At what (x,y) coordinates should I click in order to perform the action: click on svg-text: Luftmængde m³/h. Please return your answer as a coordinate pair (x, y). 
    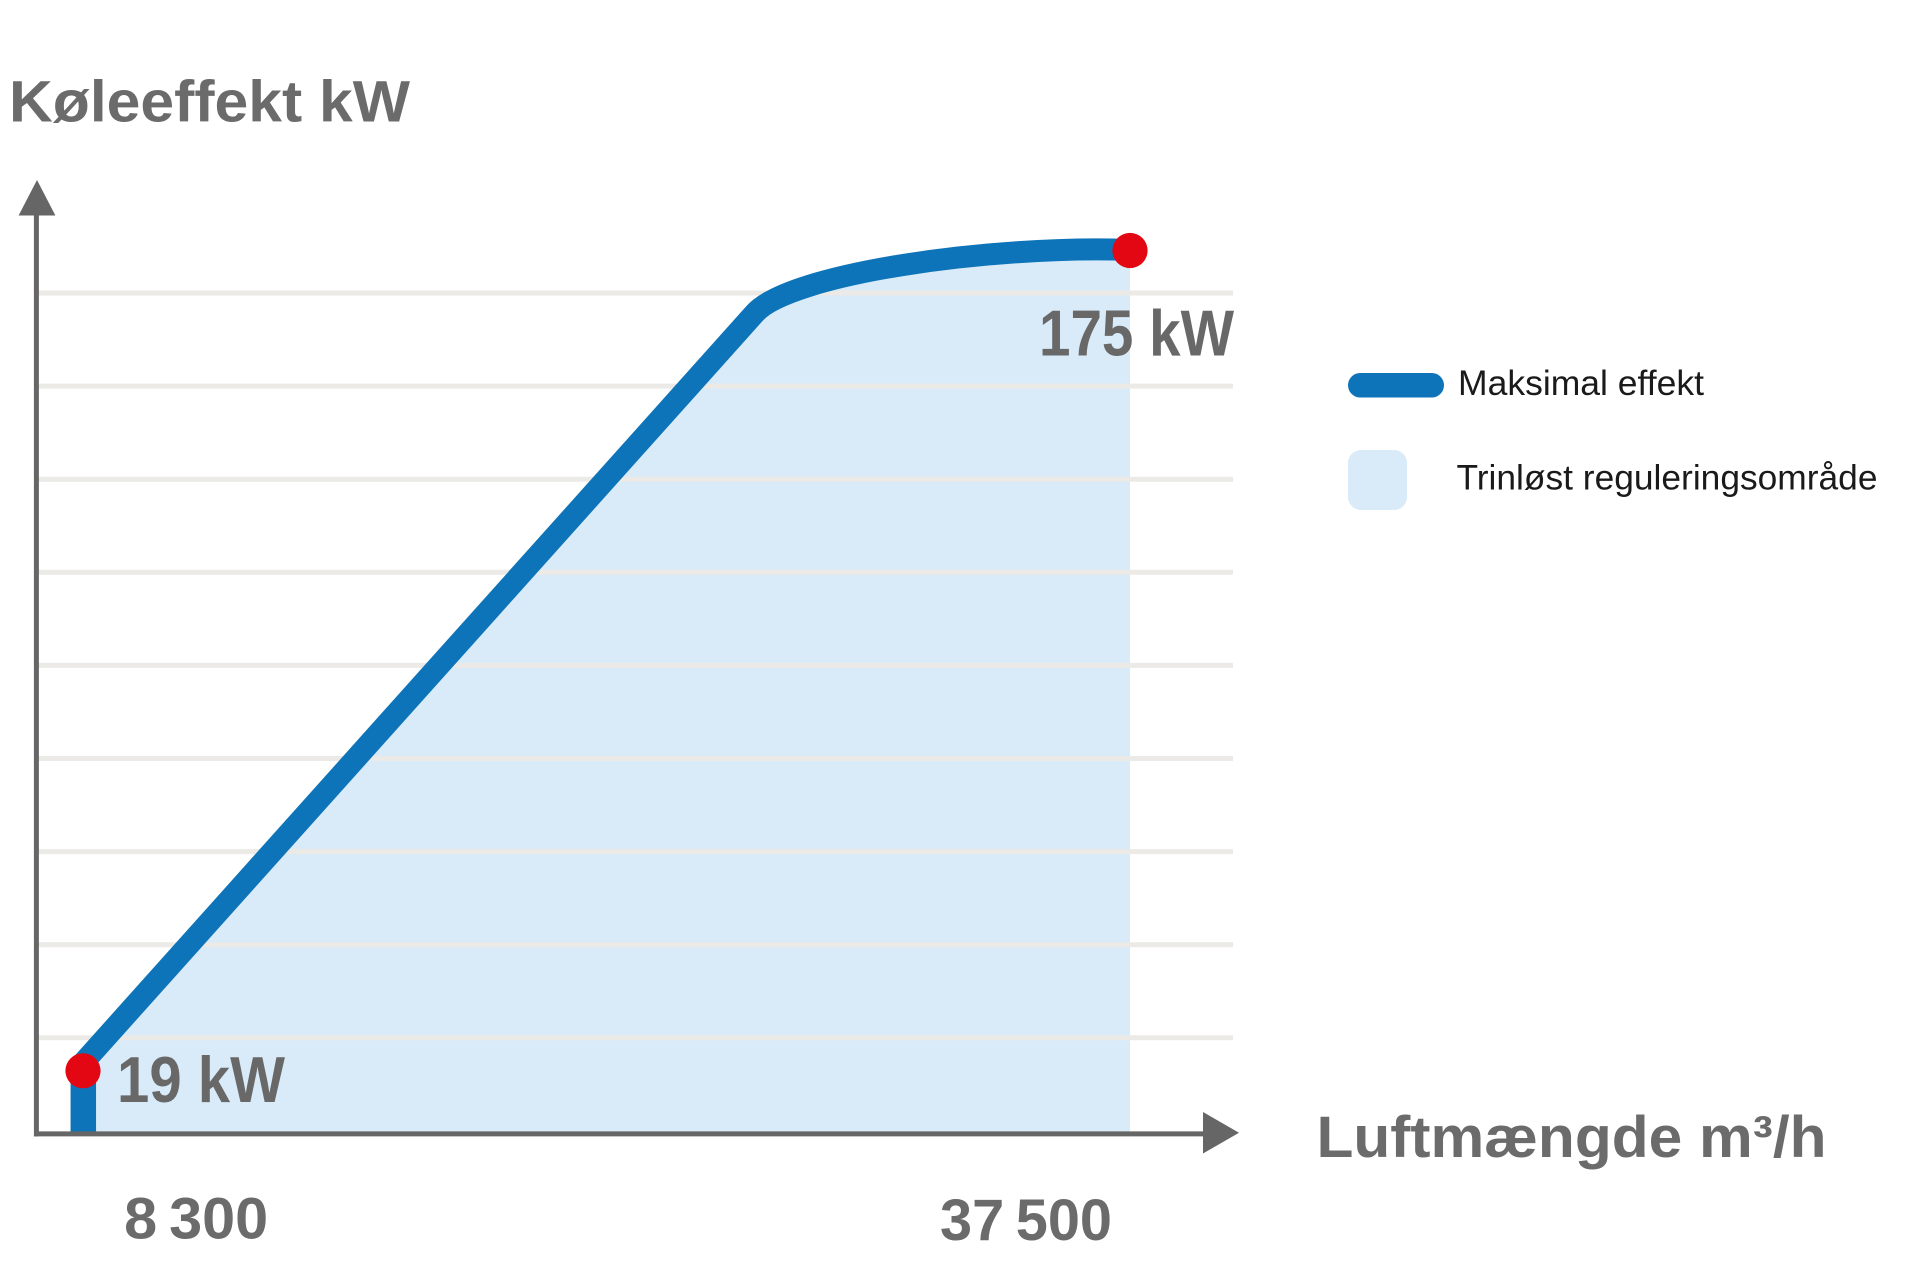
    Looking at the image, I should click on (1572, 1137).